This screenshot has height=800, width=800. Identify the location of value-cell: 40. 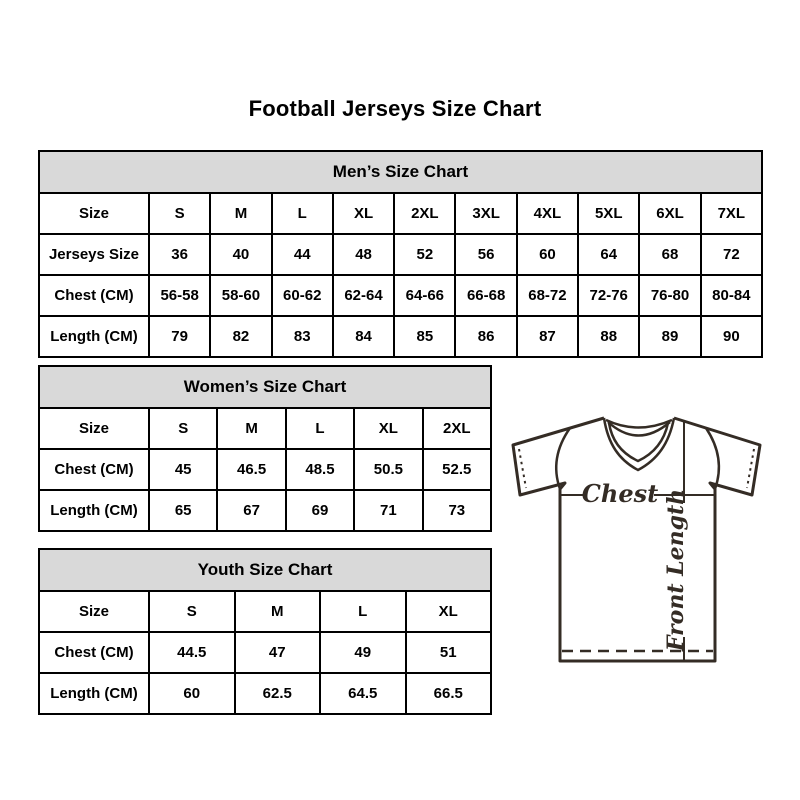
(241, 254).